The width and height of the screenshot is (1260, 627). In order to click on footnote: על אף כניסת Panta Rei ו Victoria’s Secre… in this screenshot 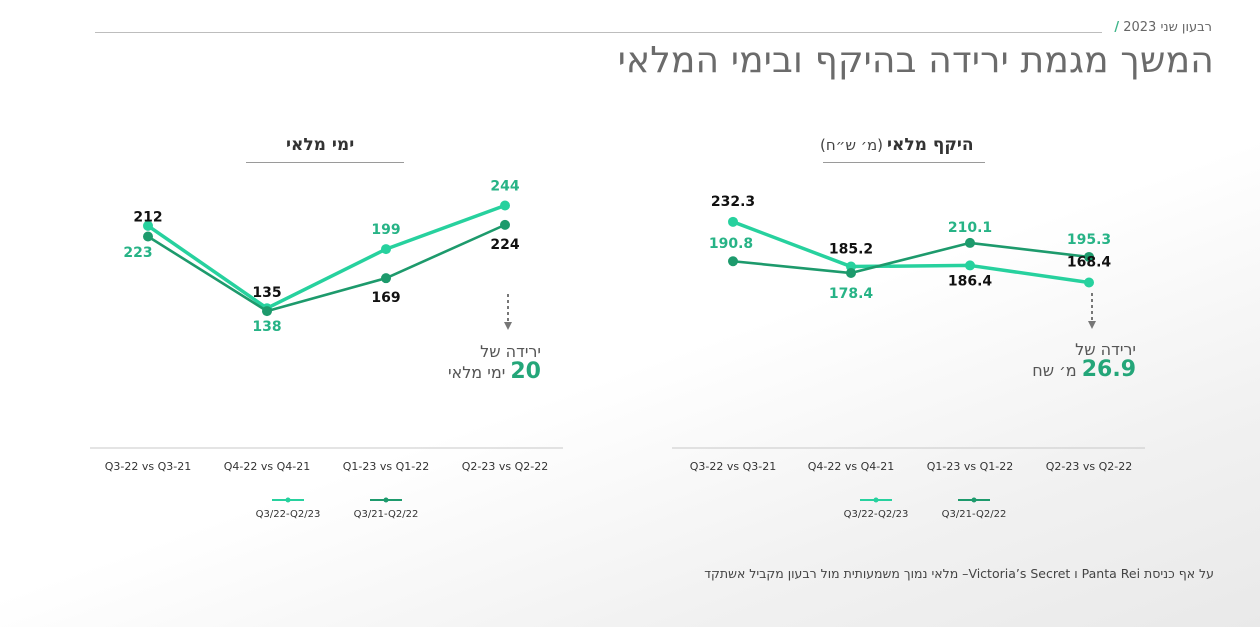, I will do `click(959, 573)`.